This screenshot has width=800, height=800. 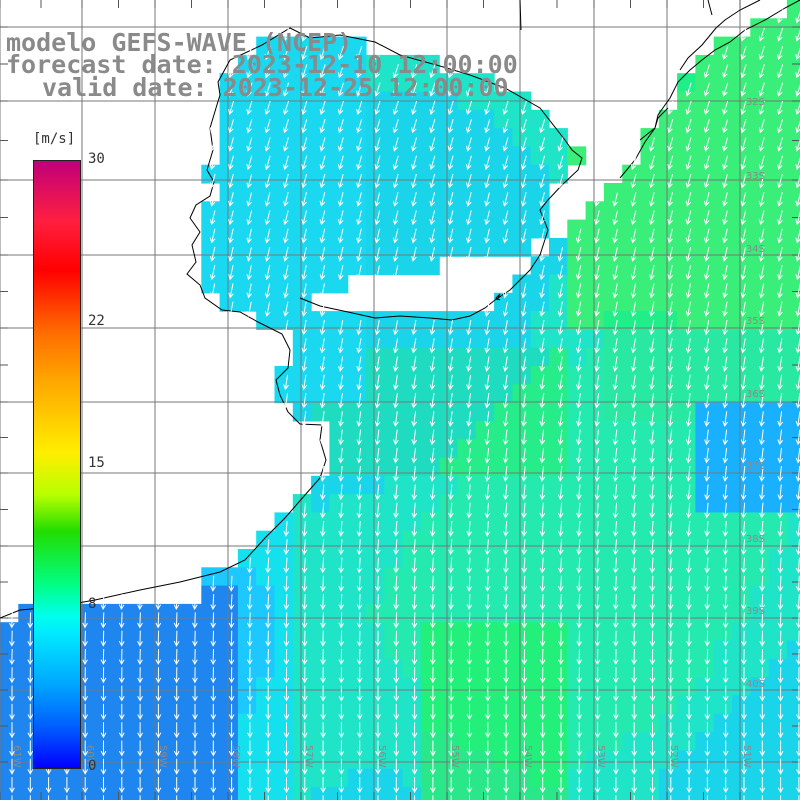 What do you see at coordinates (275, 87) in the screenshot?
I see `valid-date: valid date: 2023-12-25 12:00:00` at bounding box center [275, 87].